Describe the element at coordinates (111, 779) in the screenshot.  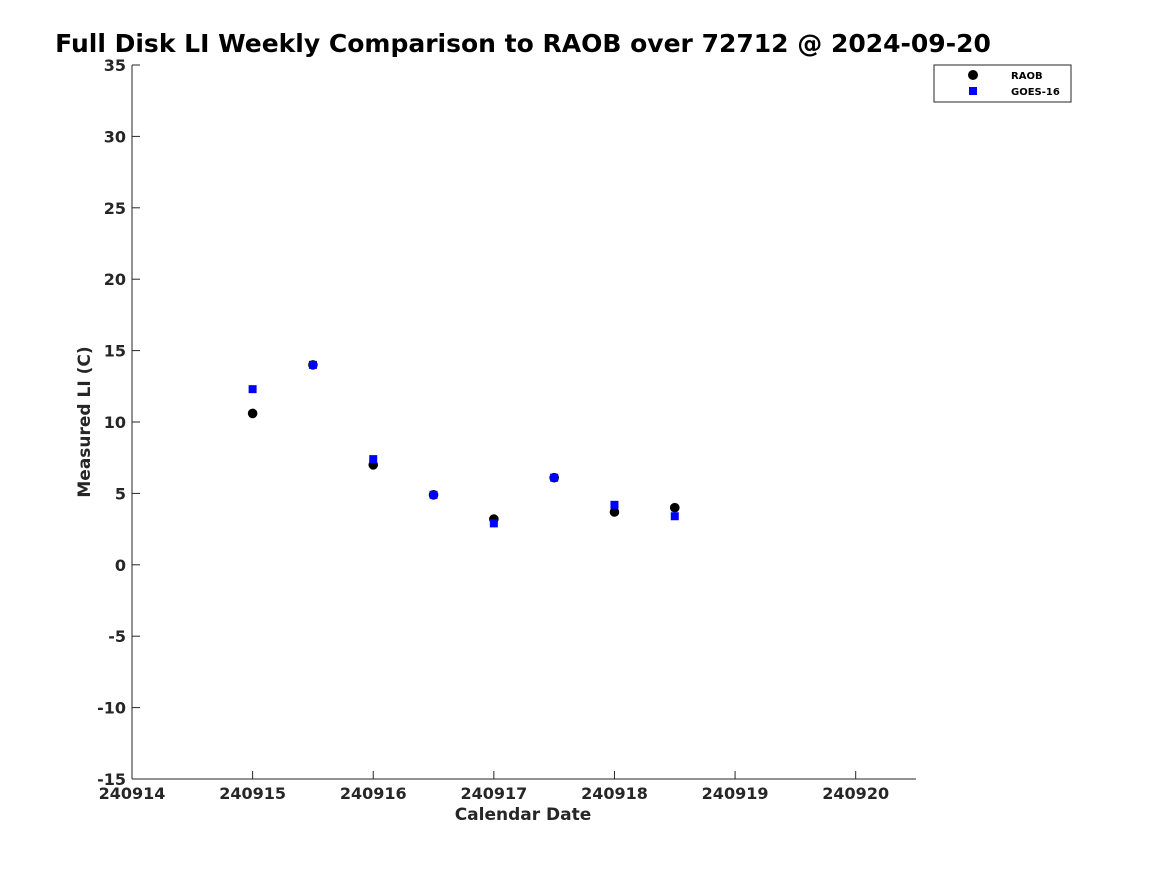
I see `y-tick-label: -15` at that location.